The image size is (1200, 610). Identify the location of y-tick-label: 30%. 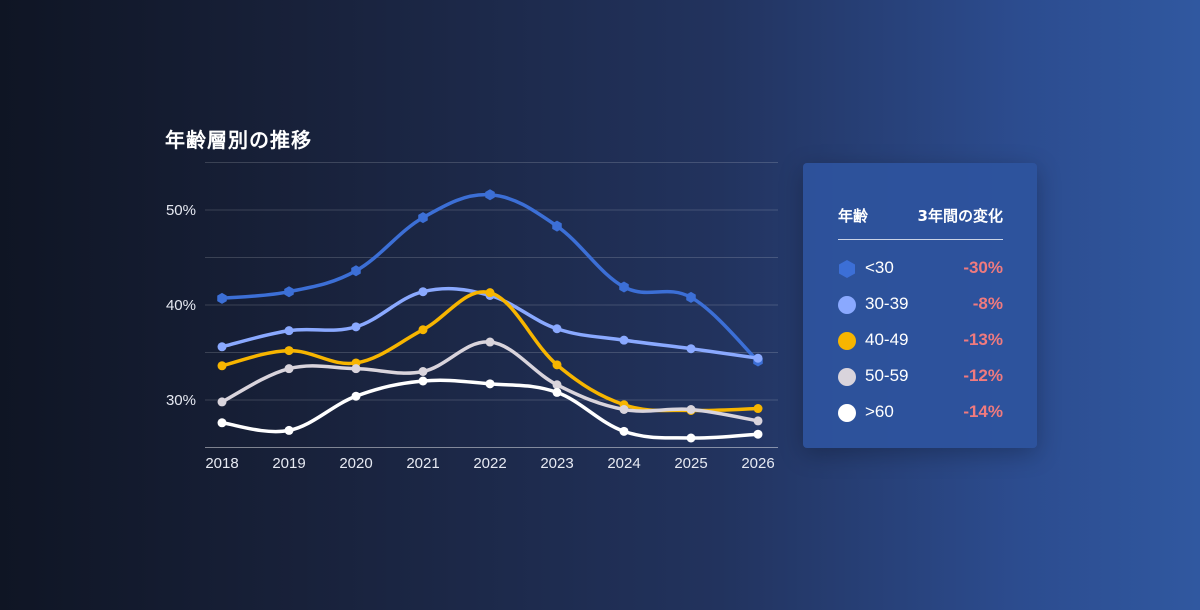
(181, 400).